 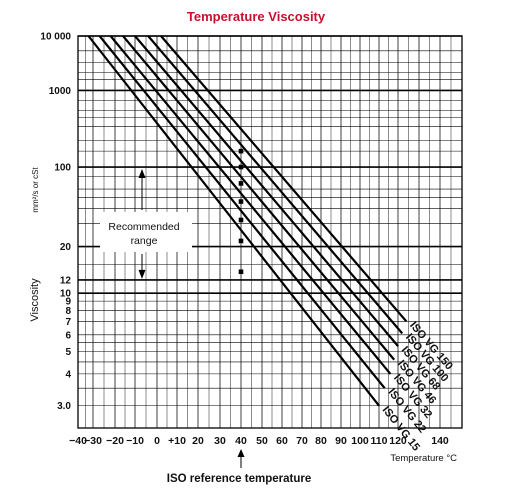 I want to click on x-tick-label: 60, so click(x=282, y=441).